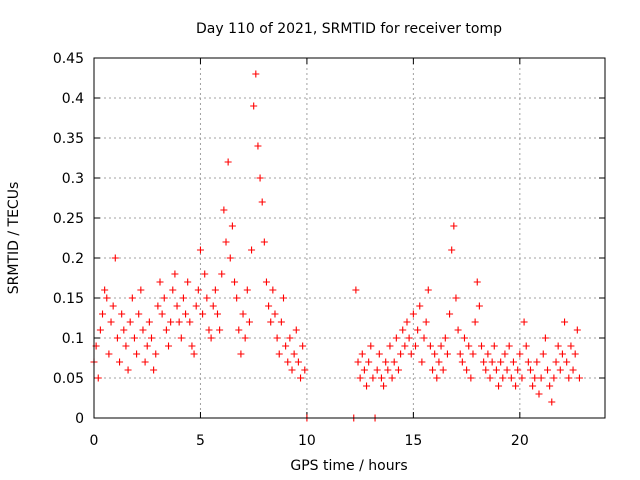 The image size is (640, 480). Describe the element at coordinates (73, 179) in the screenshot. I see `y-tick-label: 0.3` at that location.